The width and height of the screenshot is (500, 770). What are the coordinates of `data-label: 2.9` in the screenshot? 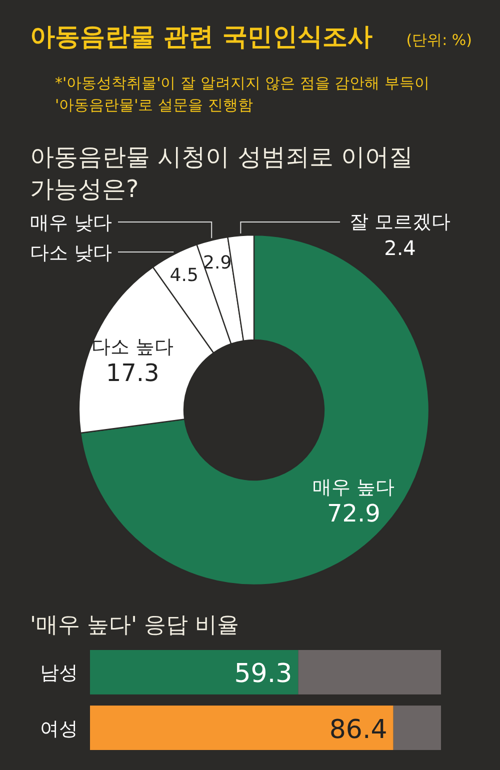 It's located at (217, 263).